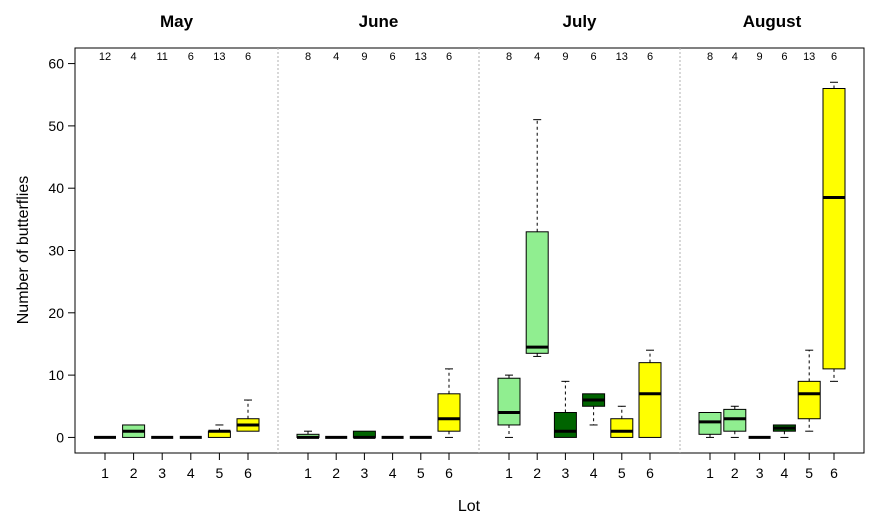 This screenshot has width=880, height=516. I want to click on y-tick-label: 30, so click(56, 251).